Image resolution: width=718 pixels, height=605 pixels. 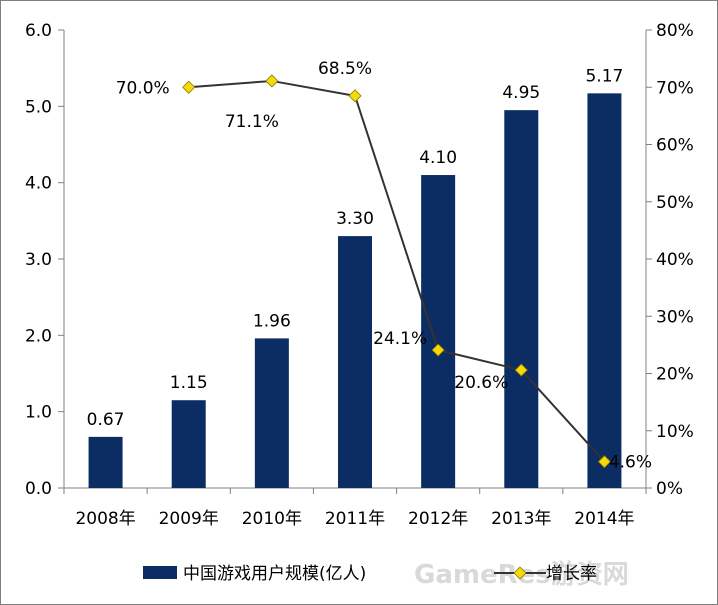 I want to click on line-data-label: 71.1%, so click(x=252, y=122).